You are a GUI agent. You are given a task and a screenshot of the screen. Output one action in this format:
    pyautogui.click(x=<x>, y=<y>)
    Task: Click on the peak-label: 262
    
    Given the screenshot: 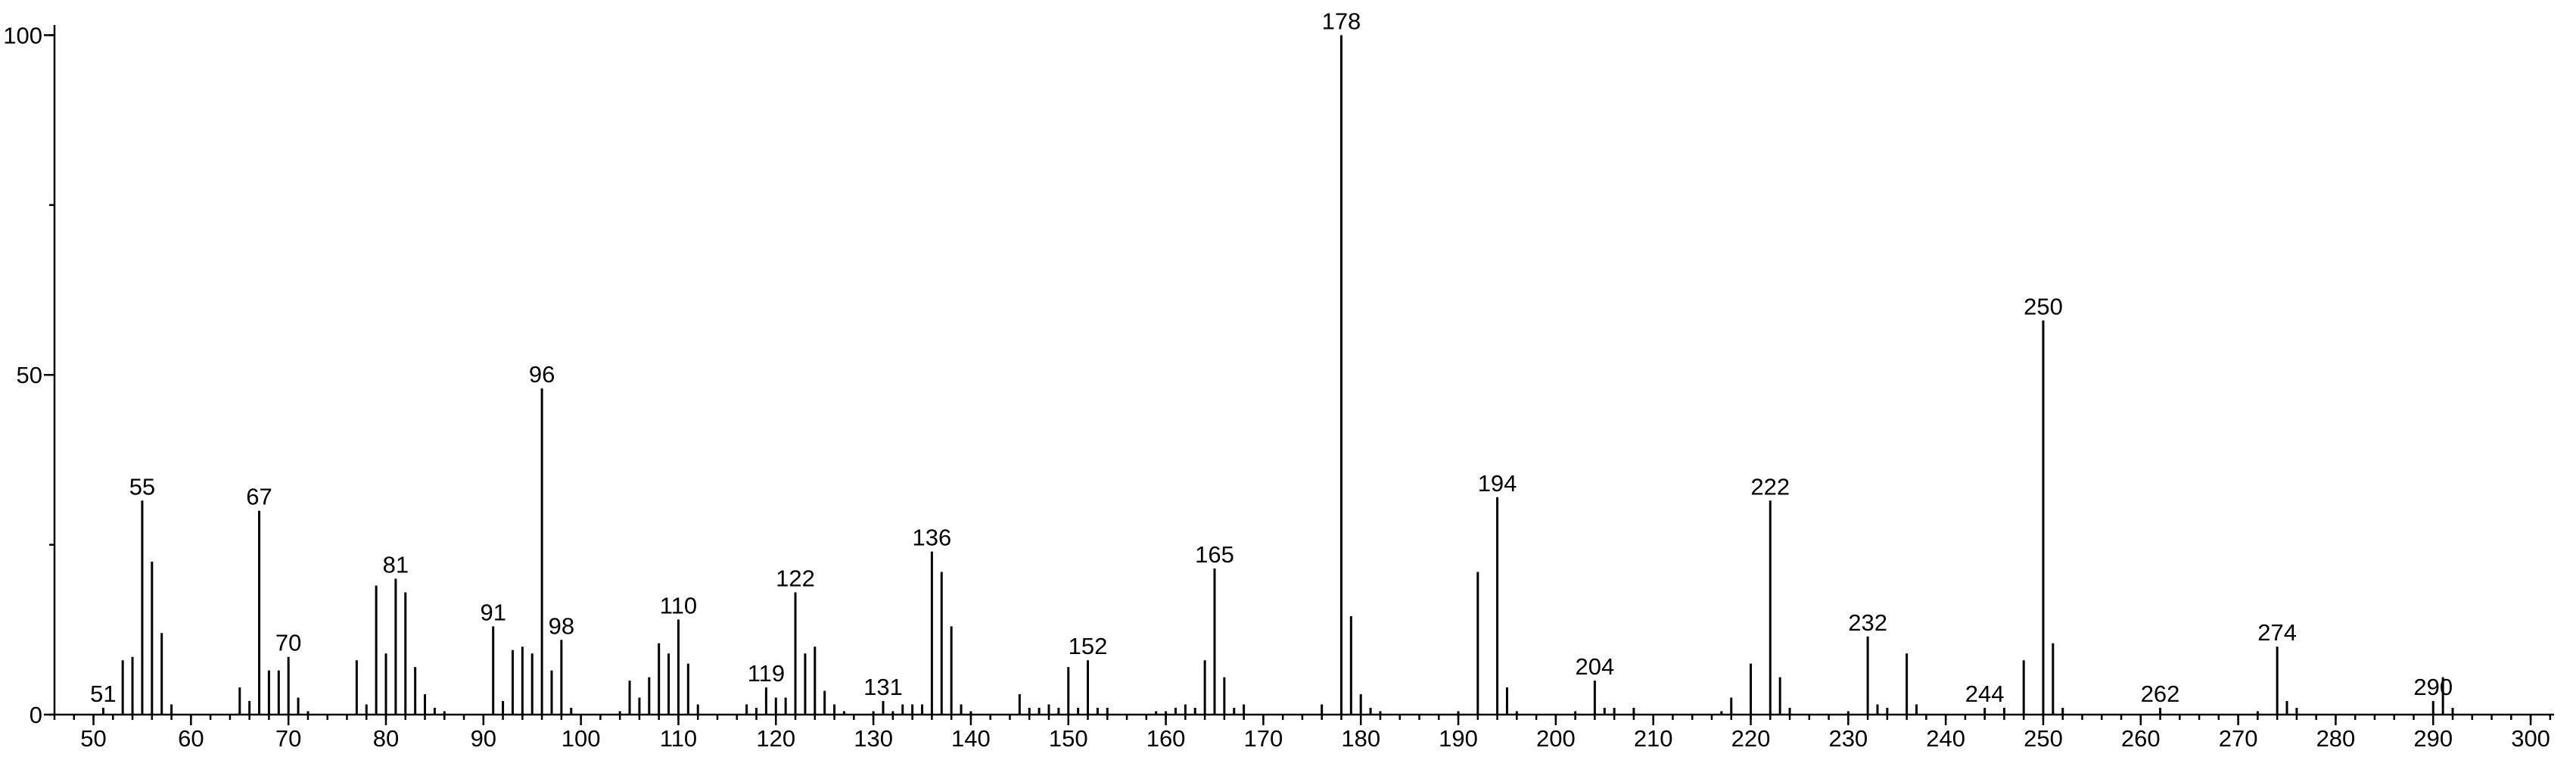 What is the action you would take?
    pyautogui.click(x=2160, y=694)
    